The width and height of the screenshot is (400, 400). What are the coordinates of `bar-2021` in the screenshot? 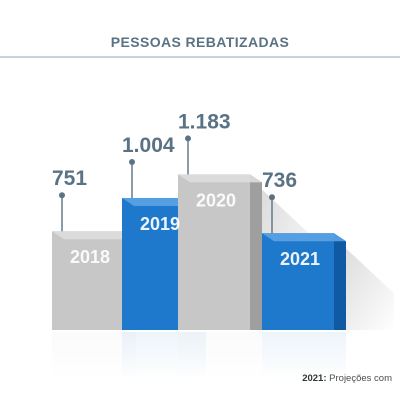 It's located at (298, 281).